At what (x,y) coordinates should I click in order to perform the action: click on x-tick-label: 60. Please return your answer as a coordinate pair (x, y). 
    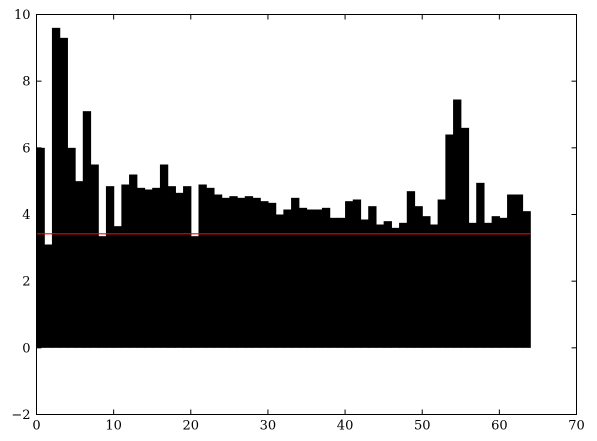
    Looking at the image, I should click on (499, 426).